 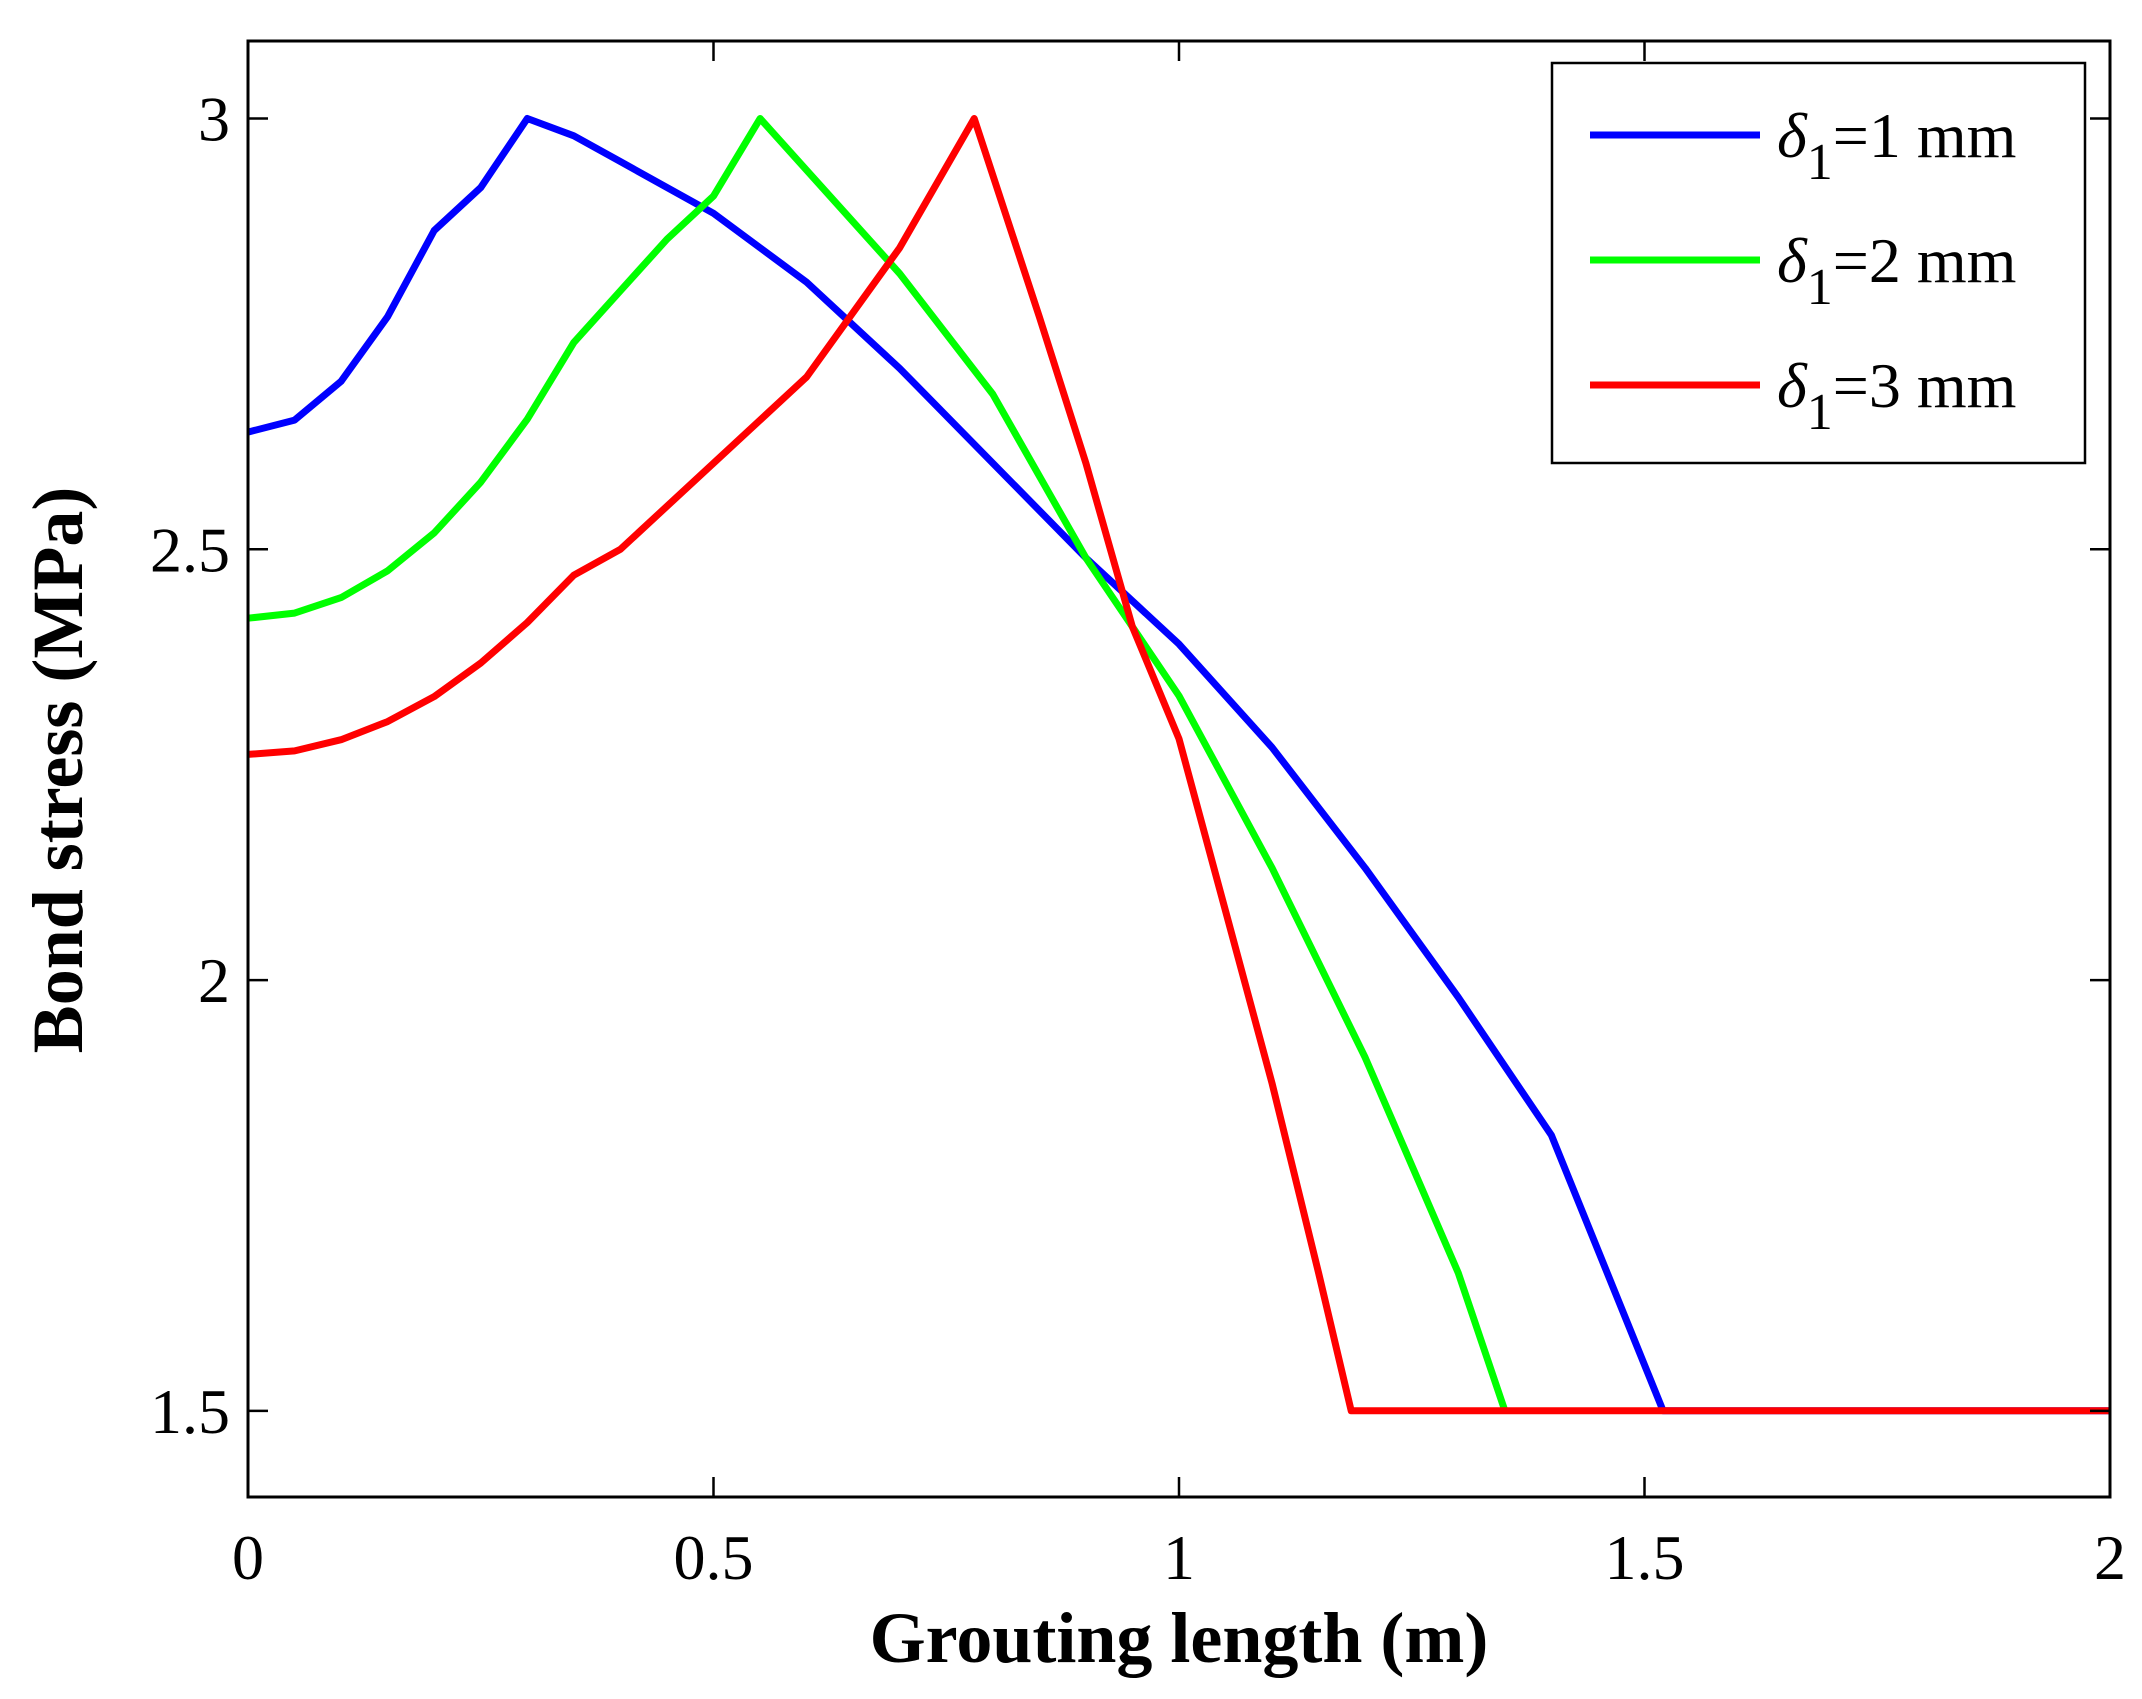 What do you see at coordinates (190, 549) in the screenshot?
I see `y-tick-label: 2.5` at bounding box center [190, 549].